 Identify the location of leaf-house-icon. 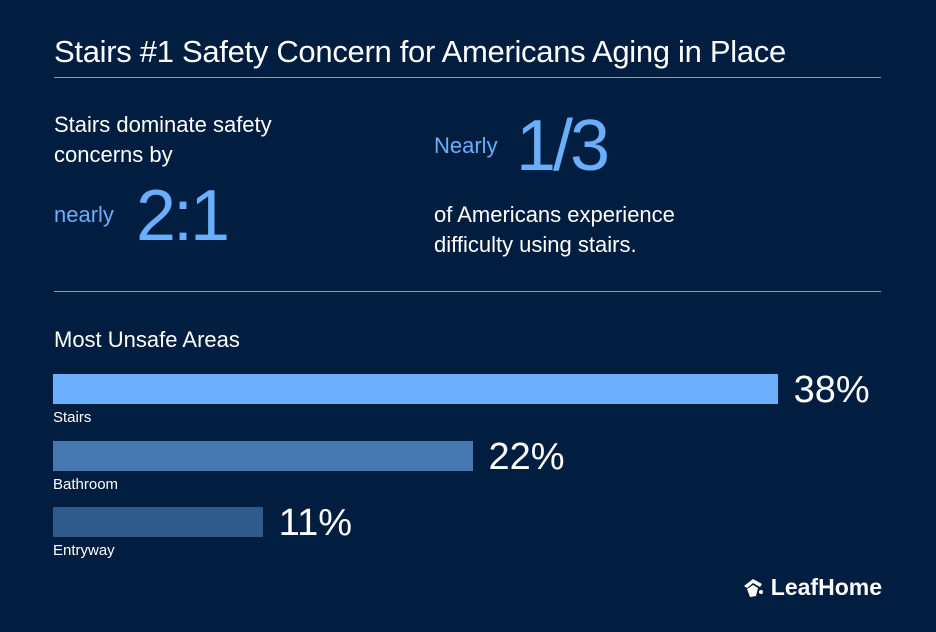
(753, 587).